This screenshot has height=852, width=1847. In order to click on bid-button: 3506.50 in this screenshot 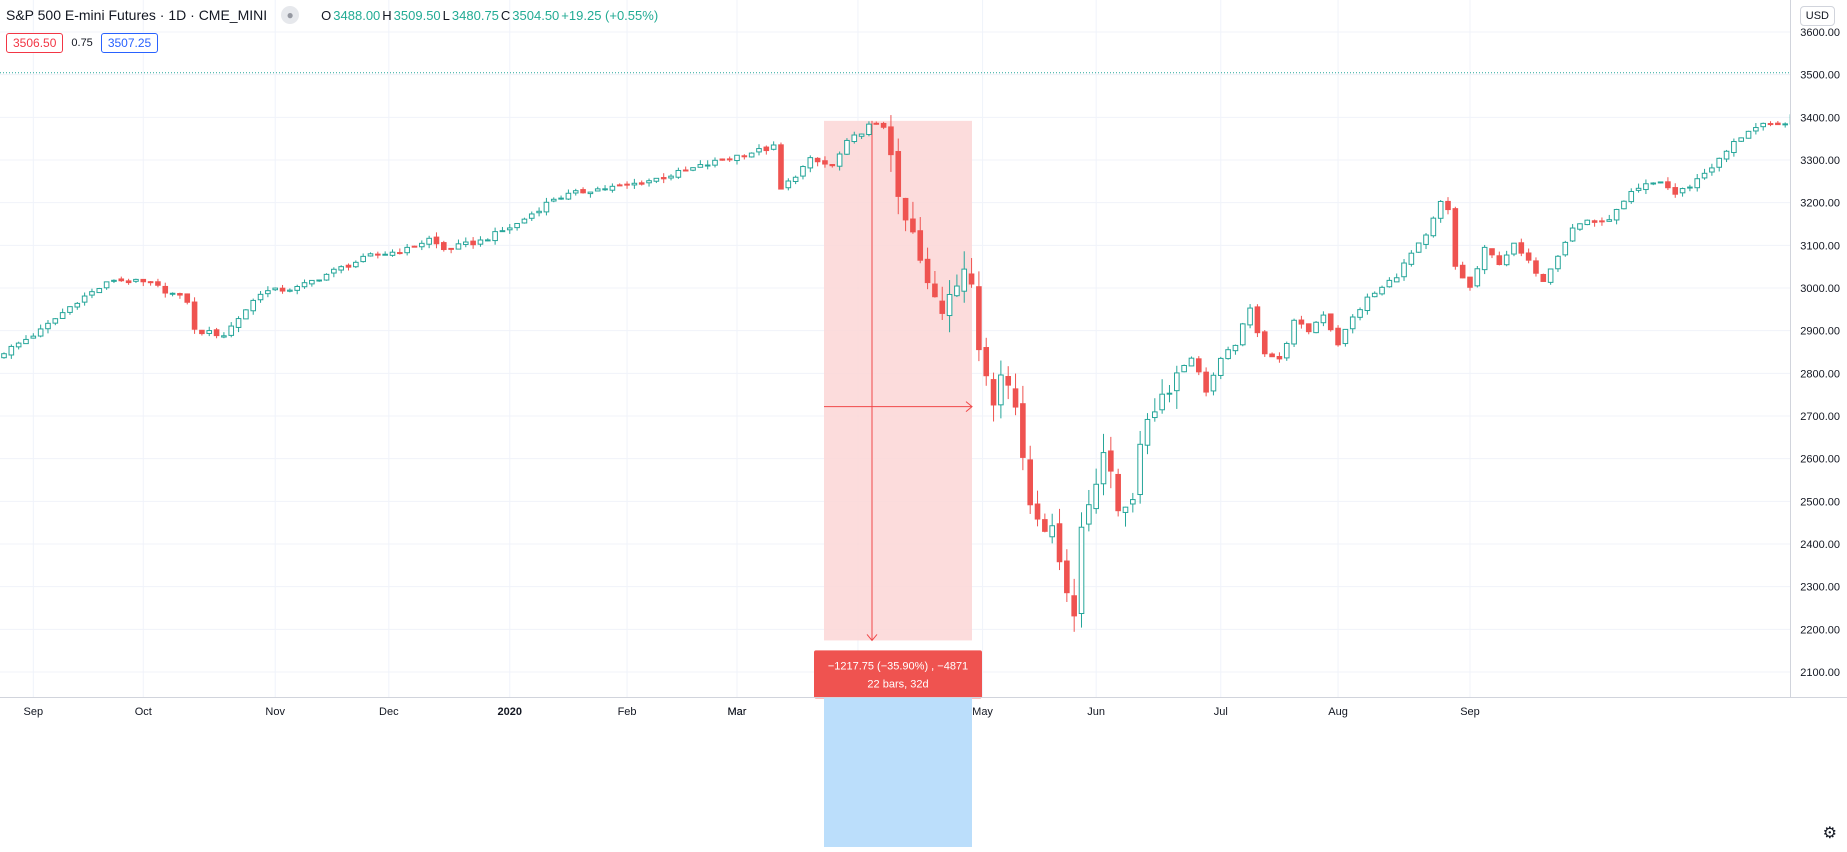, I will do `click(35, 43)`.